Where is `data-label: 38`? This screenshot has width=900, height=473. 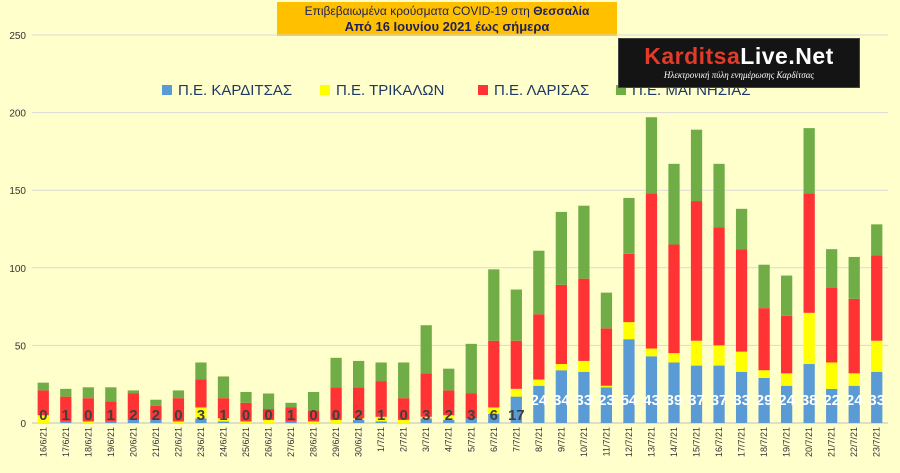
data-label: 38 is located at coordinates (809, 400).